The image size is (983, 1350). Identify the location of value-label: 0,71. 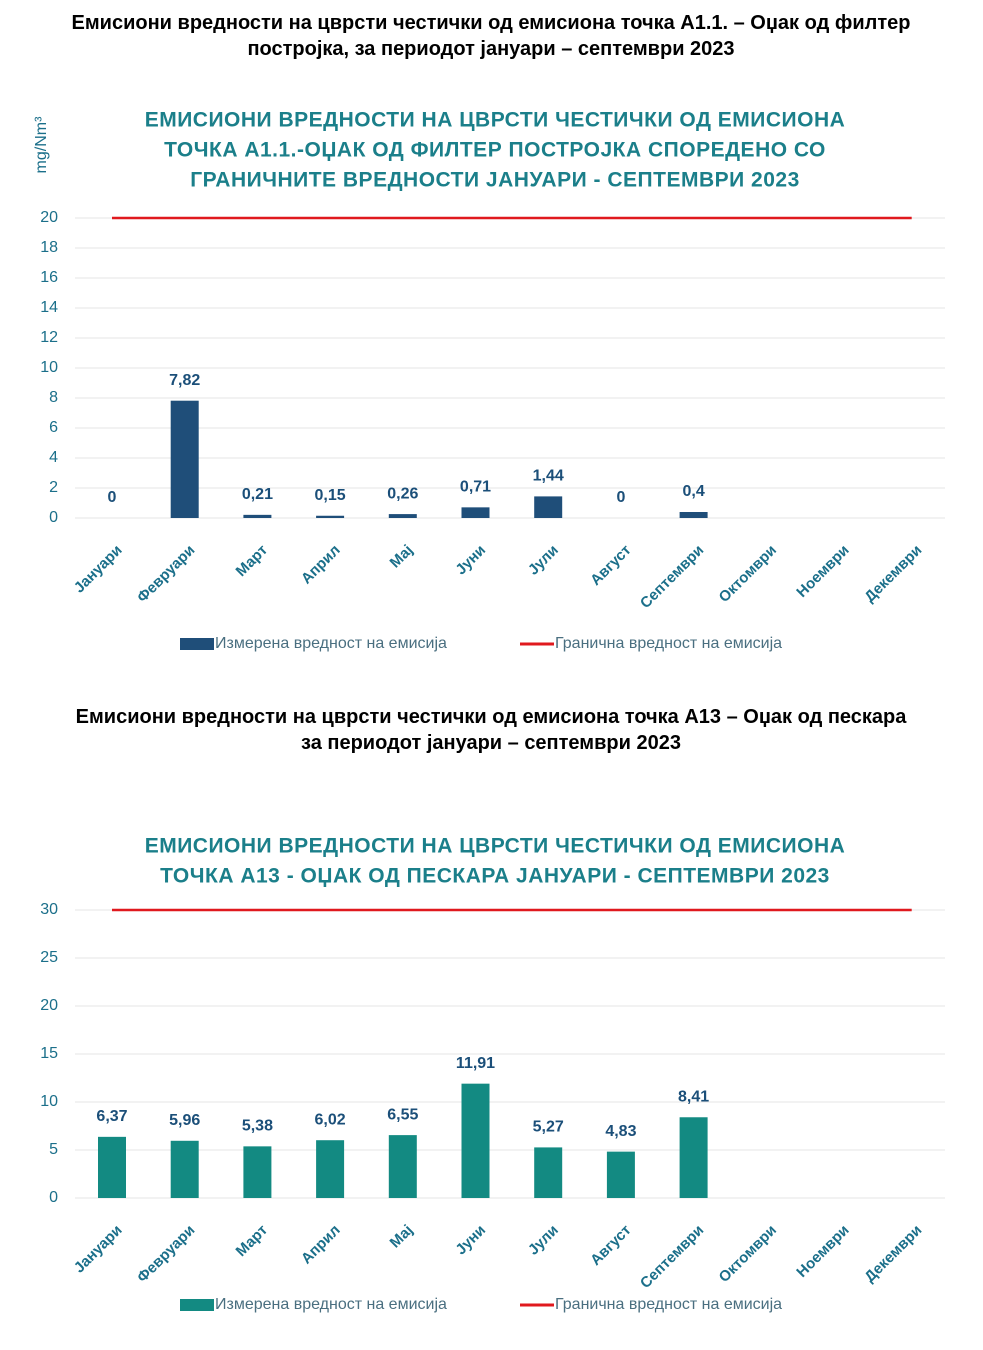
(475, 487).